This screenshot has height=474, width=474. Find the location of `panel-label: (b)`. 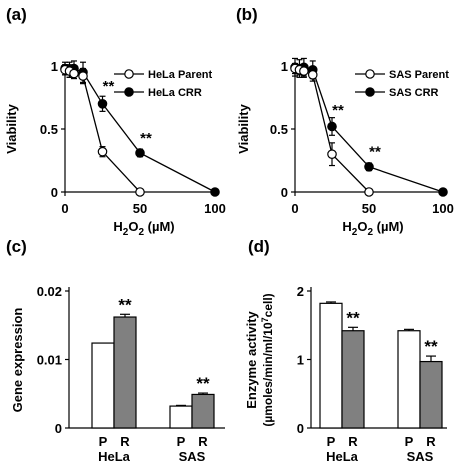

panel-label: (b) is located at coordinates (247, 14).